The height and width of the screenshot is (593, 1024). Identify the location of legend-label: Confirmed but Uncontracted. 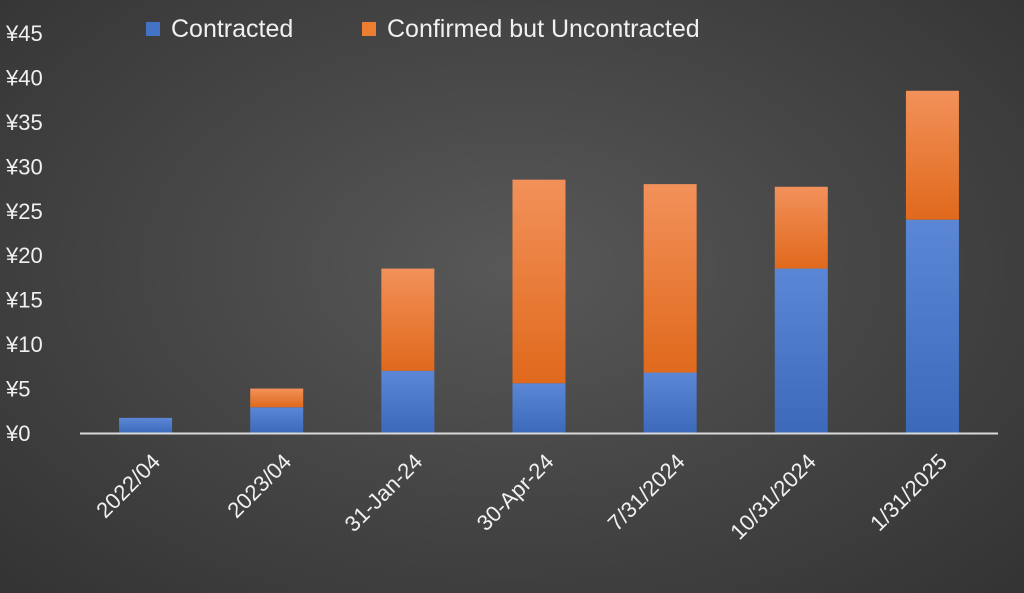
(543, 29).